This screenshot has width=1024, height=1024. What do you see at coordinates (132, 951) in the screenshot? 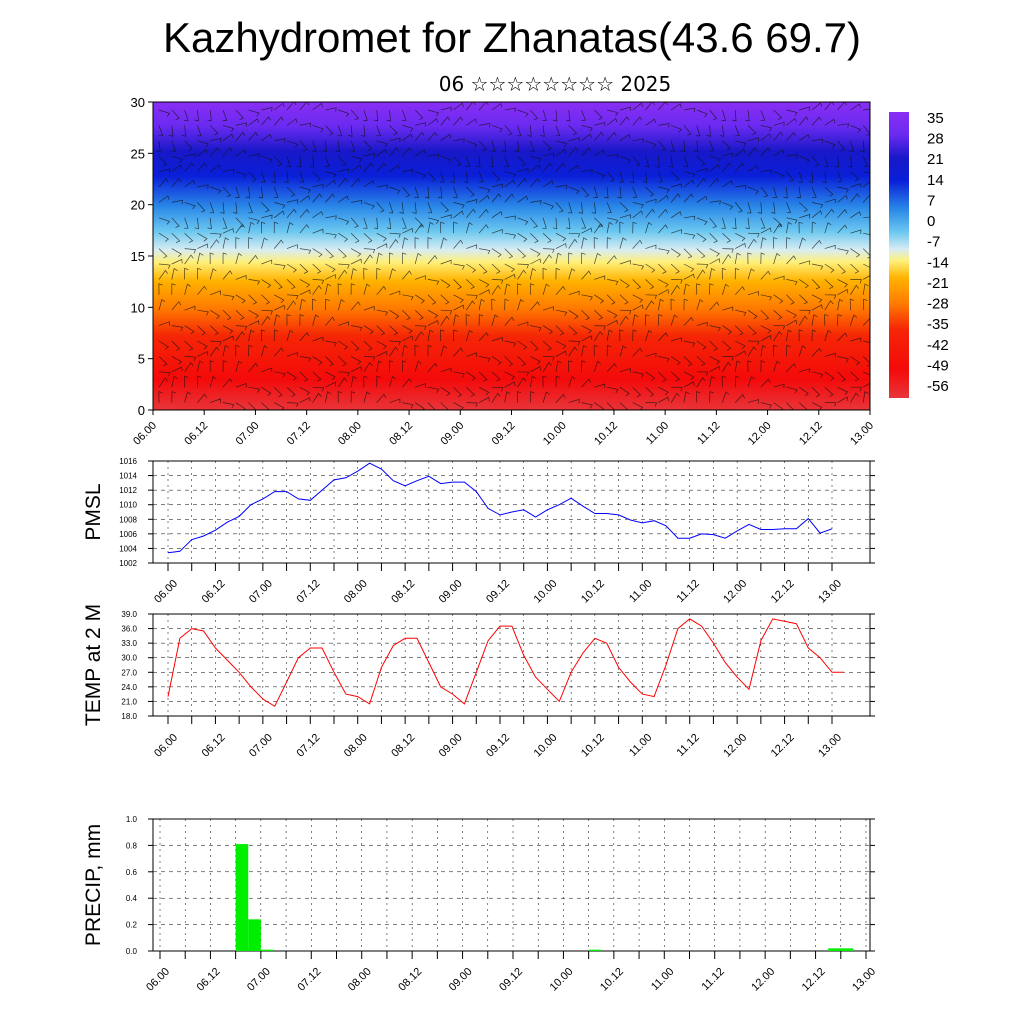
I see `ytick-label: 0.0` at bounding box center [132, 951].